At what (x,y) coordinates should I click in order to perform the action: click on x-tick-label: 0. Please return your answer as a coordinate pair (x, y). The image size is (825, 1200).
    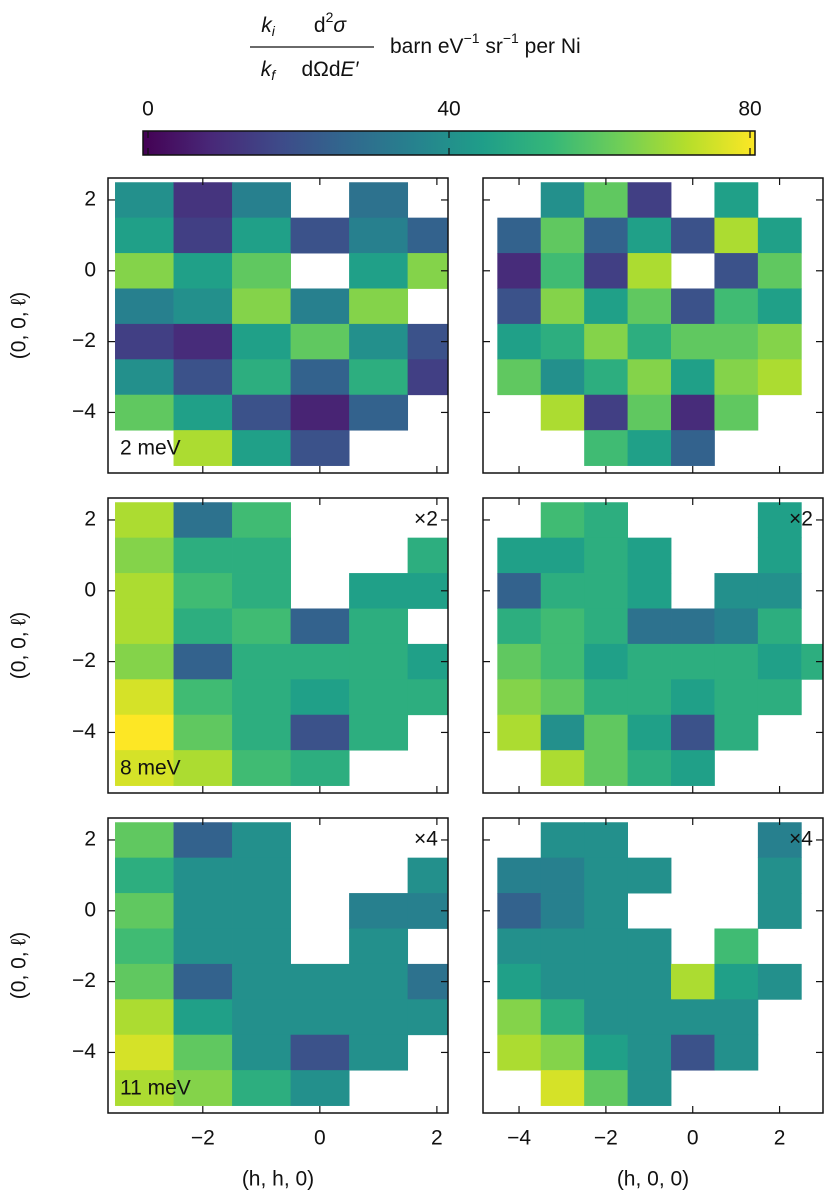
    Looking at the image, I should click on (693, 1138).